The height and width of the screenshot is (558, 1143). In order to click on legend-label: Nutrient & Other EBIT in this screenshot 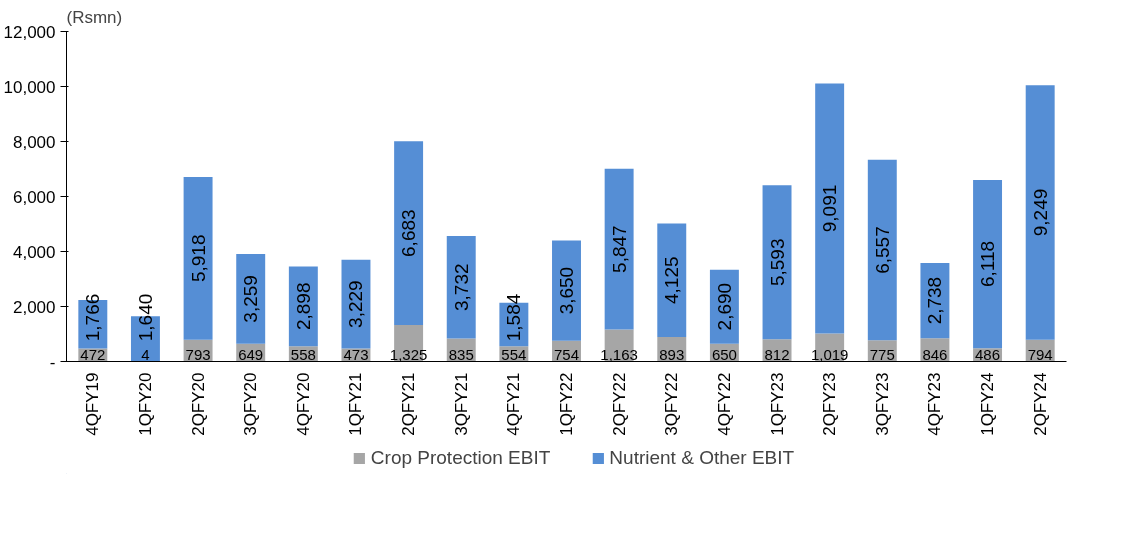, I will do `click(702, 458)`.